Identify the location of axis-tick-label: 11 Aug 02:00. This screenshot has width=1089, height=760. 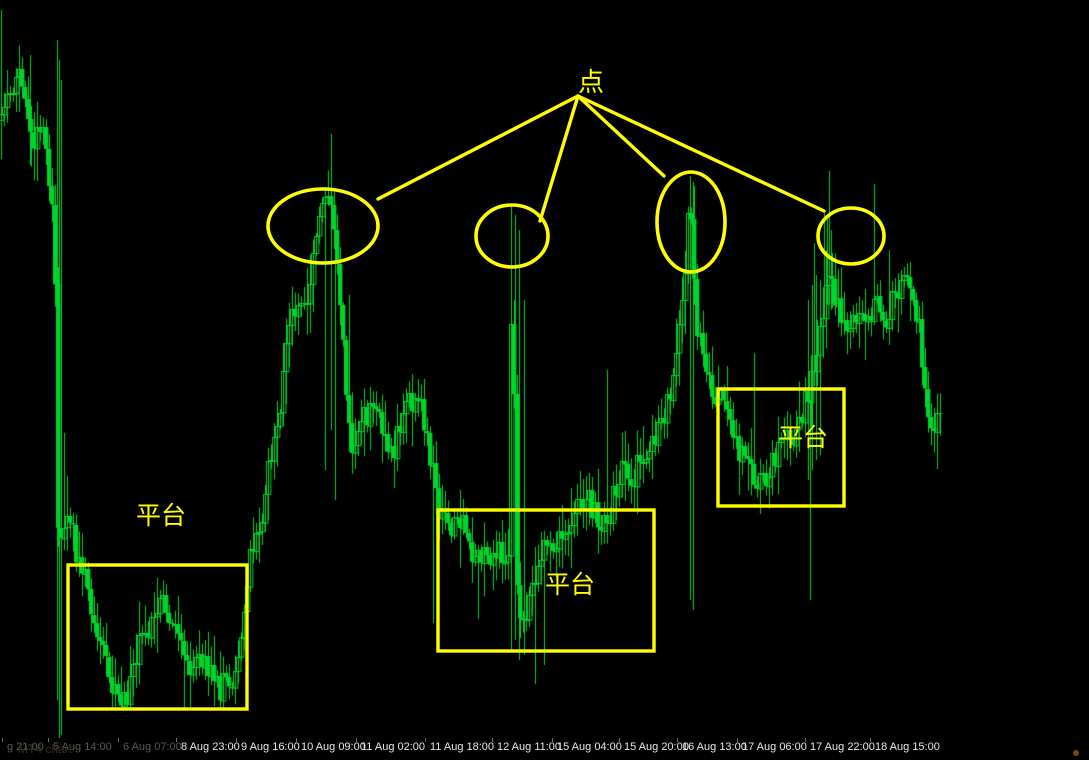
(393, 747).